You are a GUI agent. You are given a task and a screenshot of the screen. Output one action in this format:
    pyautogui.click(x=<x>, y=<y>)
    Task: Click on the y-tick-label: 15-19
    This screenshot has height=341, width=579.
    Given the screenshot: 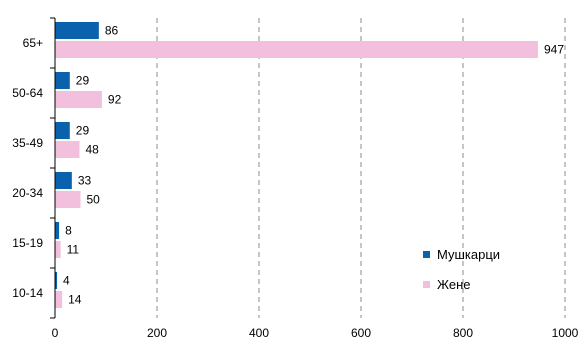 What is the action you would take?
    pyautogui.click(x=27, y=243)
    